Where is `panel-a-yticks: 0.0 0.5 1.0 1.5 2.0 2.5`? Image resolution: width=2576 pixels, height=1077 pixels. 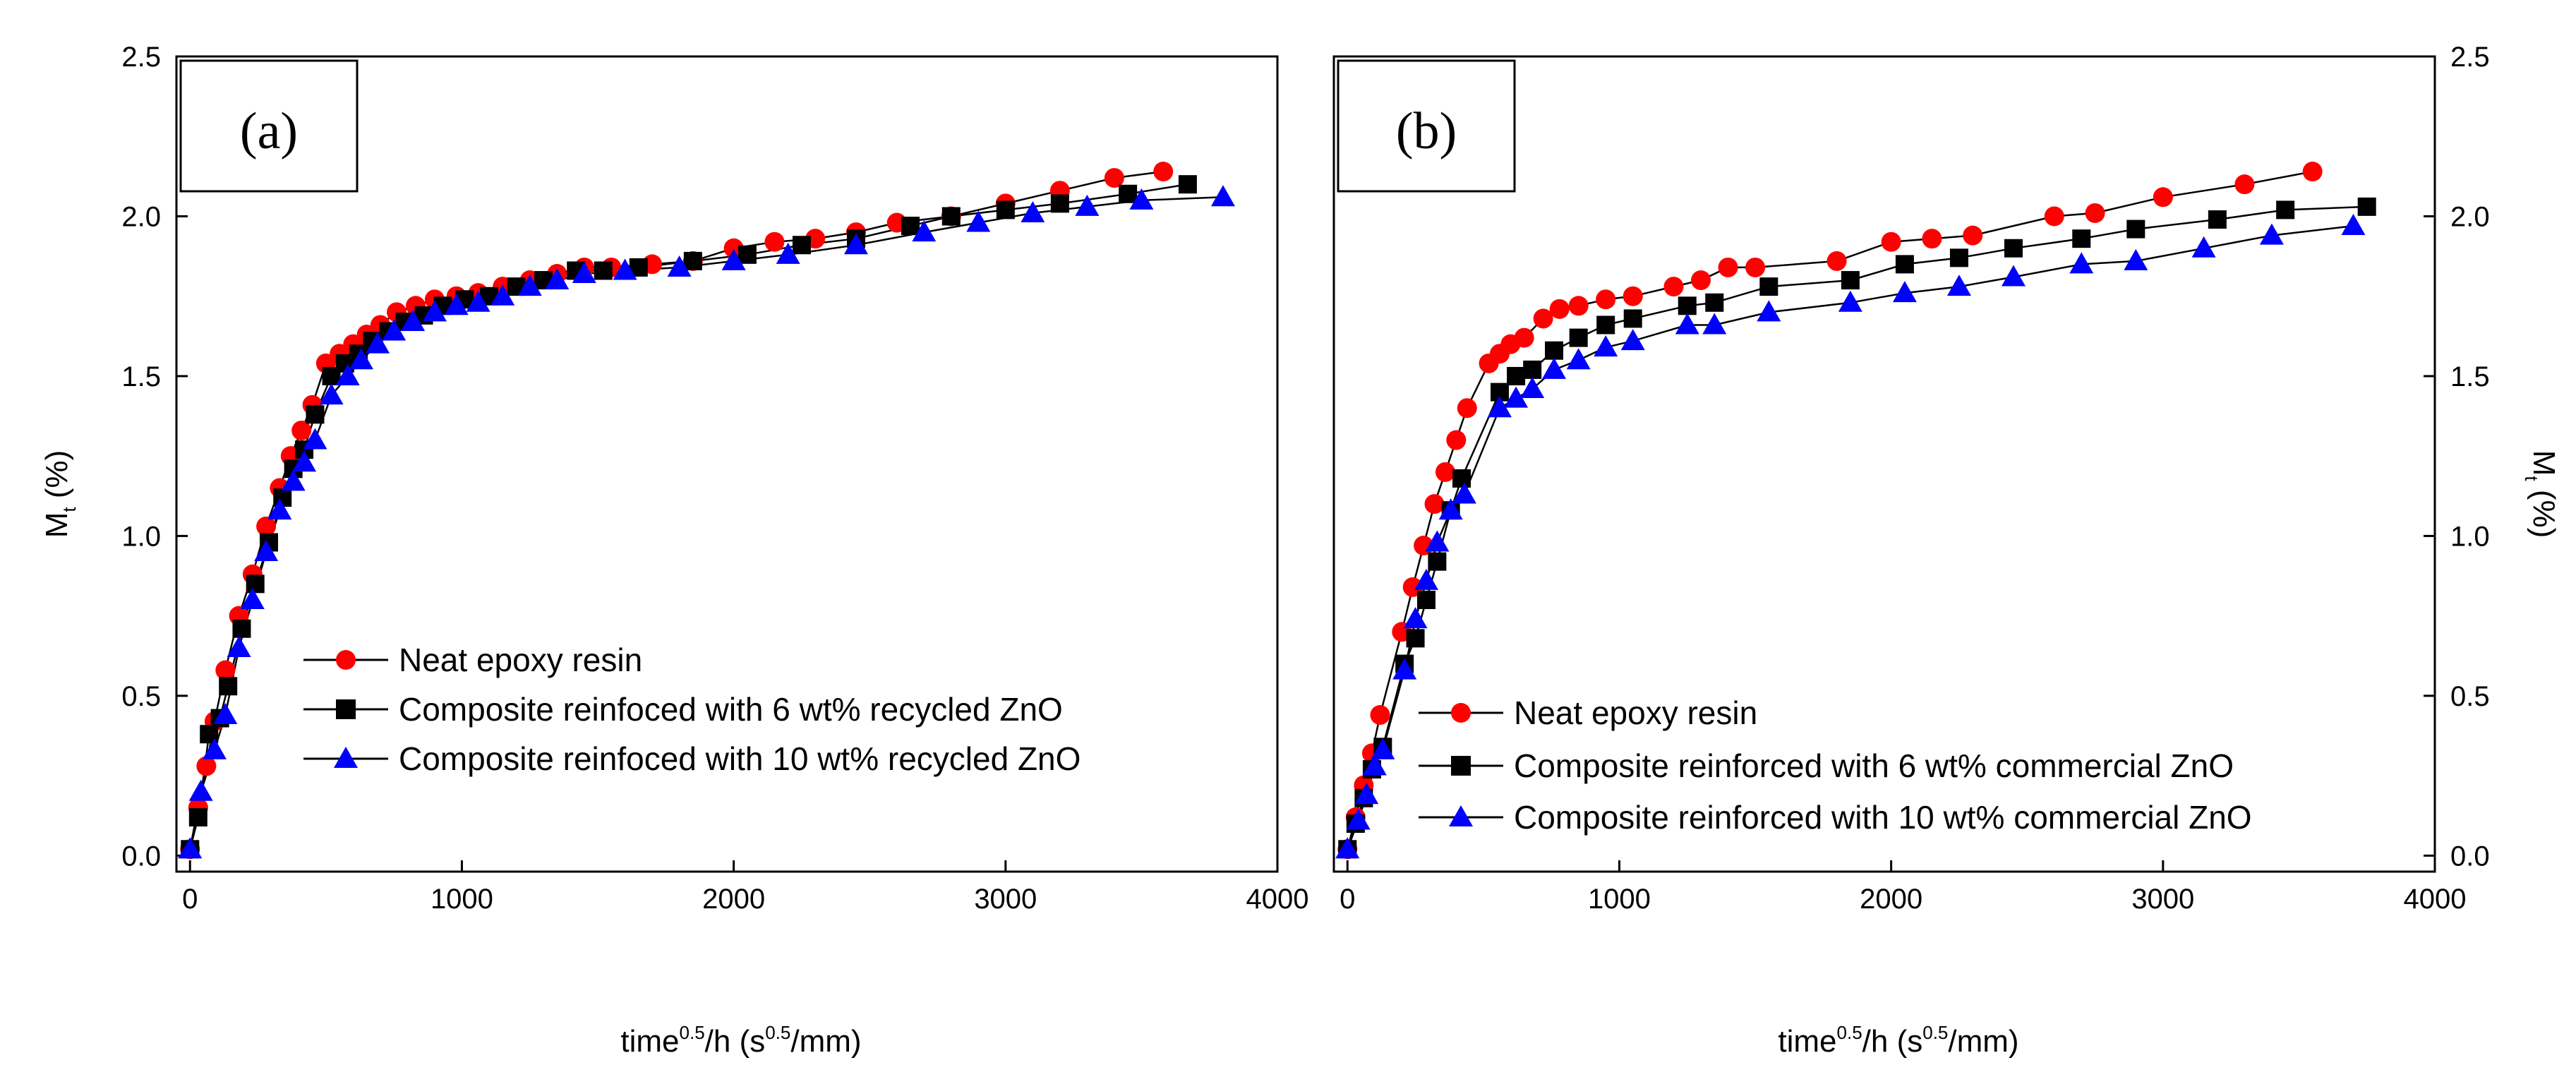 panel-a-yticks: 0.0 0.5 1.0 1.5 2.0 2.5 is located at coordinates (154, 457).